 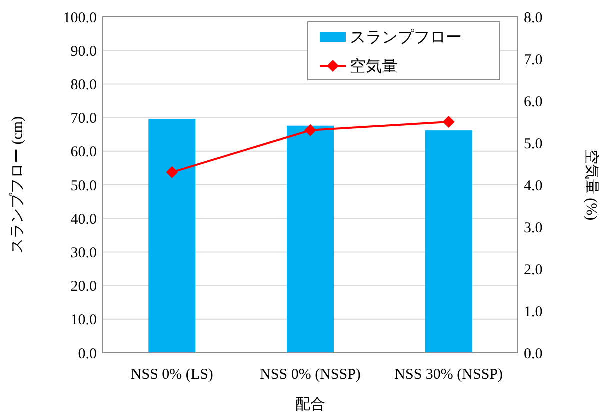 What do you see at coordinates (533, 144) in the screenshot?
I see `y2-tick-label: 5.0` at bounding box center [533, 144].